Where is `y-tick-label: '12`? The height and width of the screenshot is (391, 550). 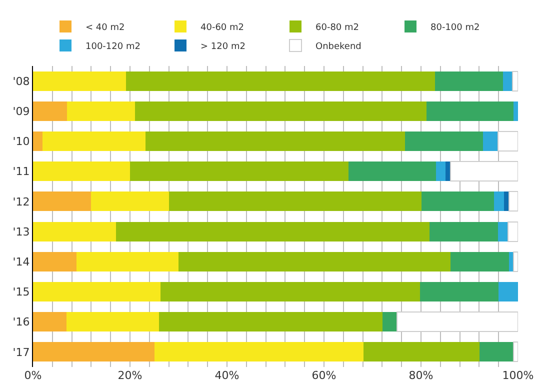 y-tick-label: '12 is located at coordinates (21, 201).